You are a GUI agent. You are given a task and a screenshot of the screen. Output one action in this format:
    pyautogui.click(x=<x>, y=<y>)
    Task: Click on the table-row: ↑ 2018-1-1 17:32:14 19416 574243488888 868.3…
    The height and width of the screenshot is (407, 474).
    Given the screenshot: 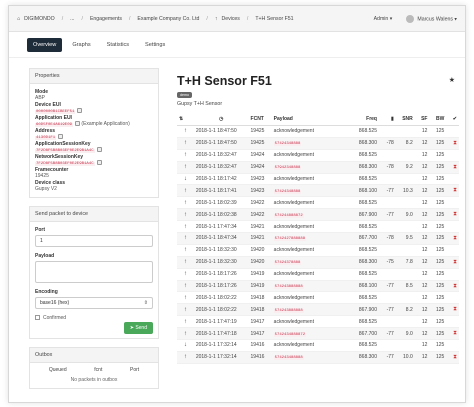 What is the action you would take?
    pyautogui.click(x=318, y=357)
    